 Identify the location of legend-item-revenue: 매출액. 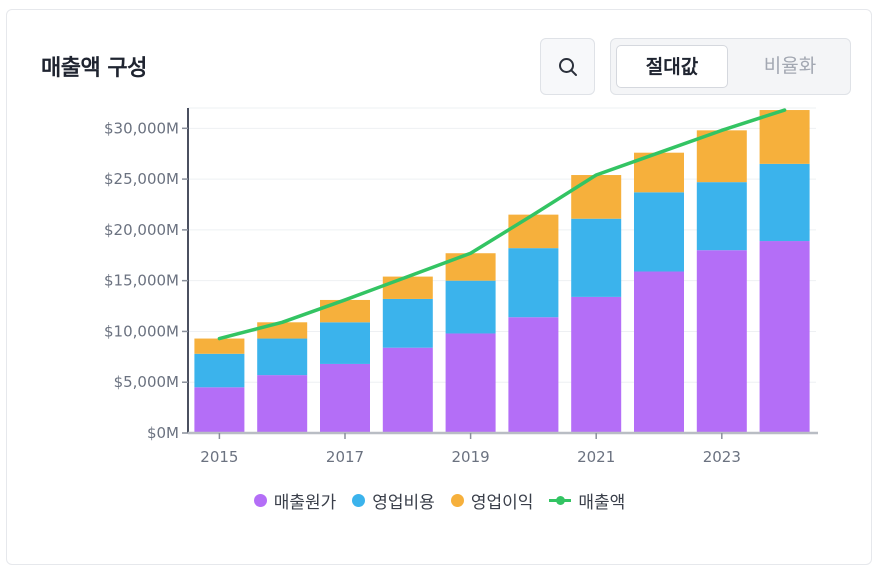
(587, 500).